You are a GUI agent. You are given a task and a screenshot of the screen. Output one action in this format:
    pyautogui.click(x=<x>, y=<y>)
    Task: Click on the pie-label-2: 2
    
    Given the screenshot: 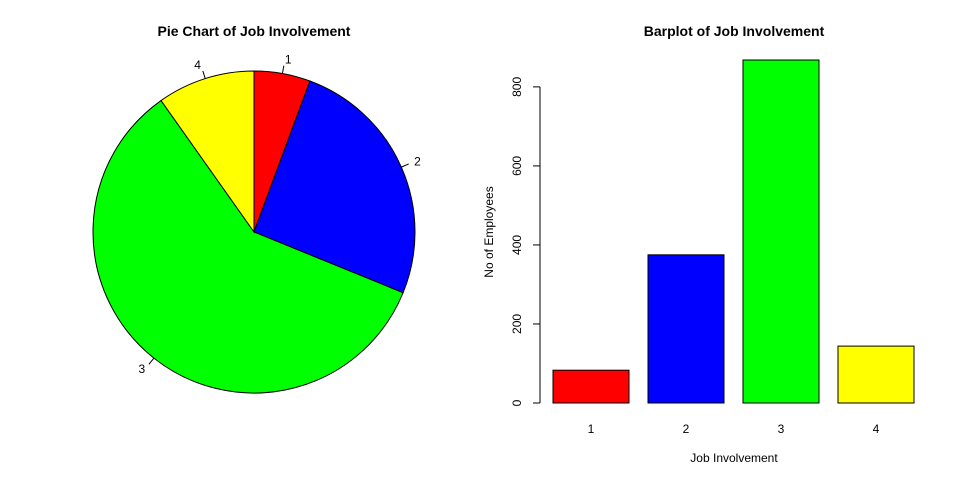 What is the action you would take?
    pyautogui.click(x=417, y=162)
    